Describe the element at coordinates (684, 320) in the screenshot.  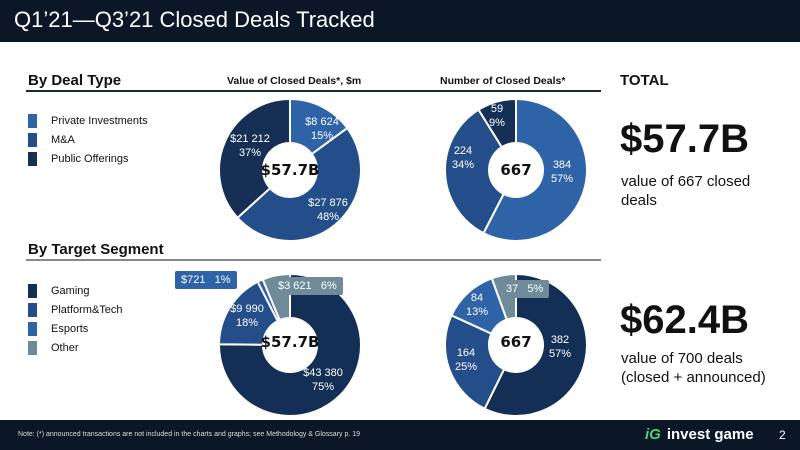
I see `total-value-all: $62.4B` at that location.